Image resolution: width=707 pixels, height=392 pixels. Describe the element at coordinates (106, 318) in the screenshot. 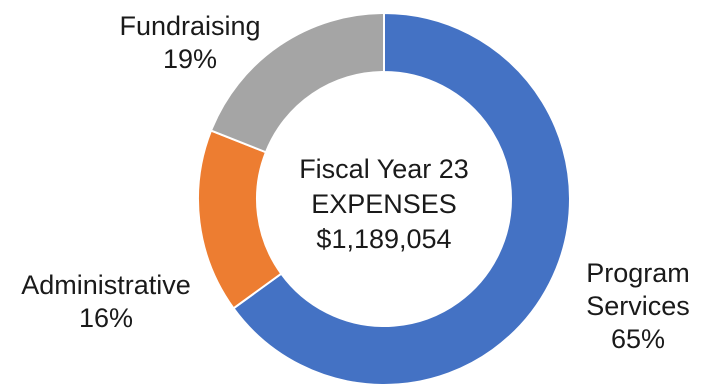

I see `slice-pct: 16%` at that location.